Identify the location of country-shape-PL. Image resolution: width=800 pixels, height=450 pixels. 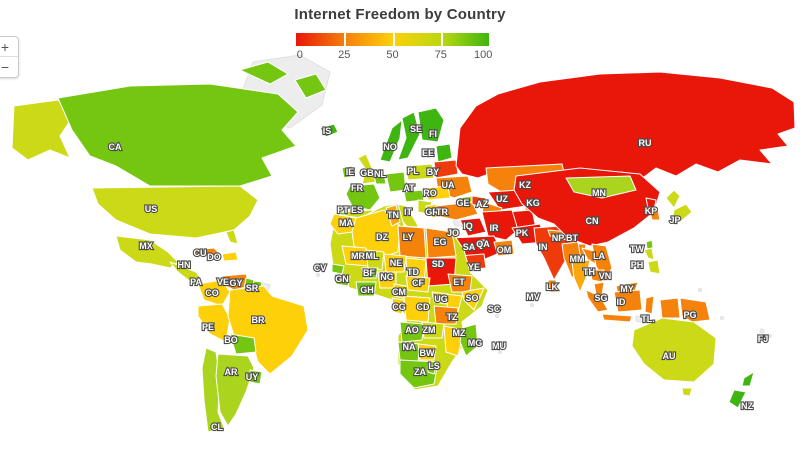
(420, 172).